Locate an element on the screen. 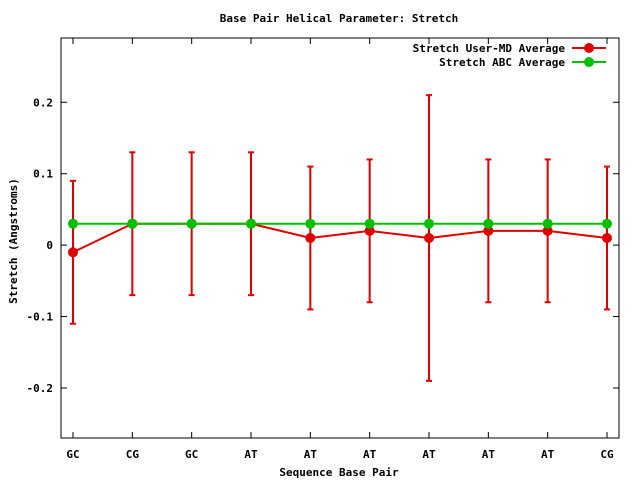  legend-label: Stretch User-MD Average is located at coordinates (489, 48).